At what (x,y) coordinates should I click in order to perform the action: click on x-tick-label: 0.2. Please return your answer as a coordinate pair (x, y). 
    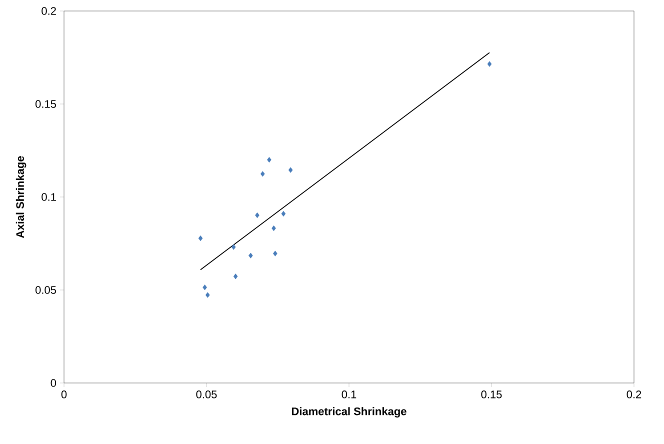
    Looking at the image, I should click on (634, 394).